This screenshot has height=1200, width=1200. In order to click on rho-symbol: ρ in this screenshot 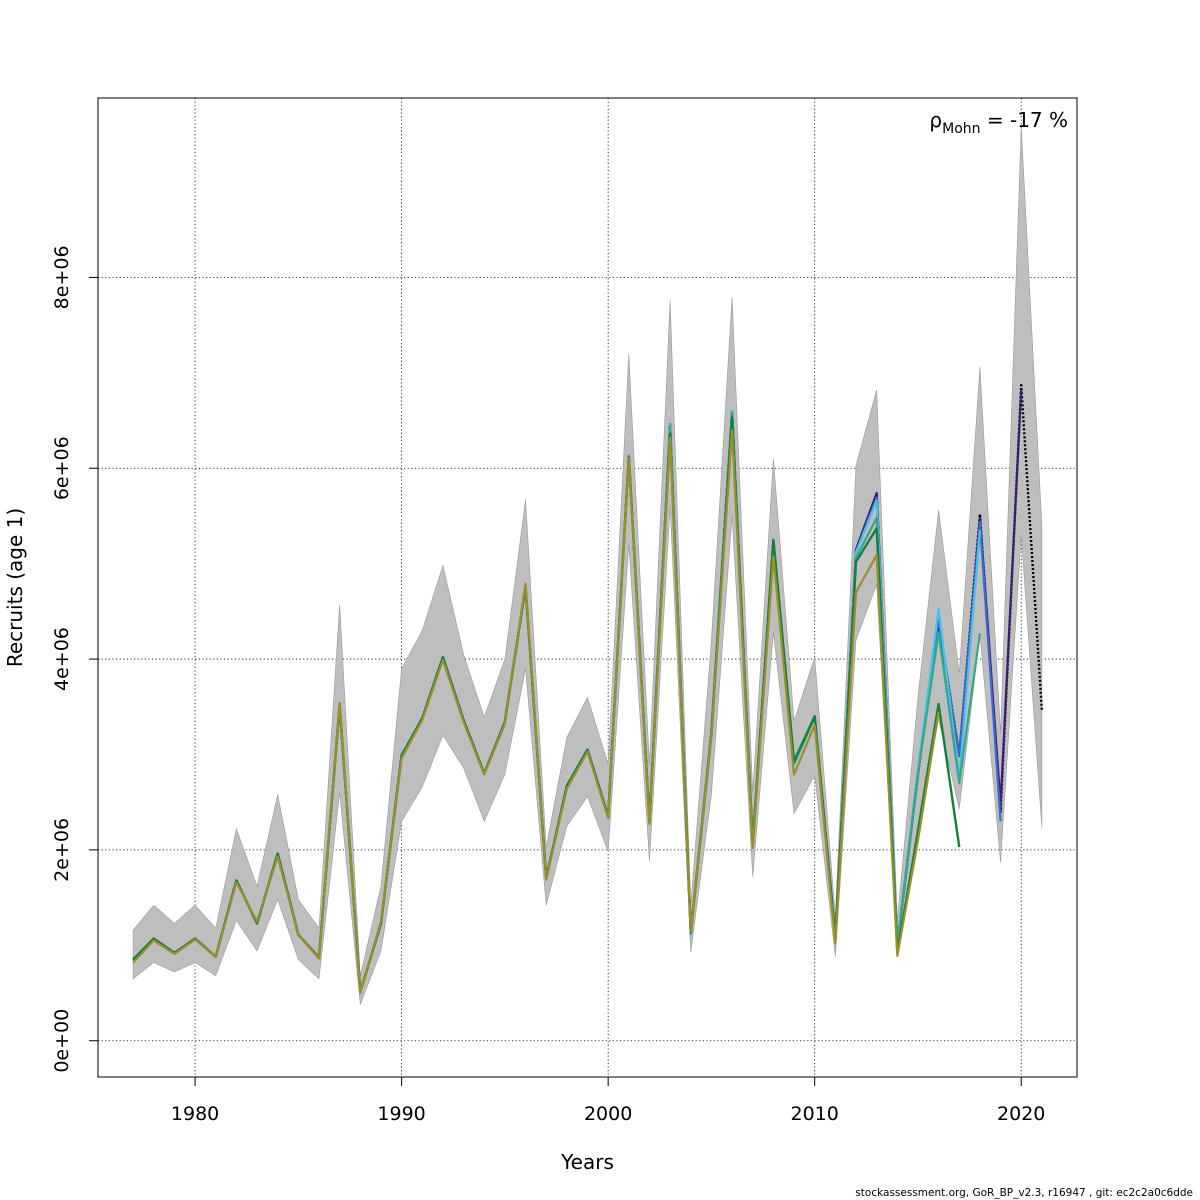, I will do `click(935, 120)`.